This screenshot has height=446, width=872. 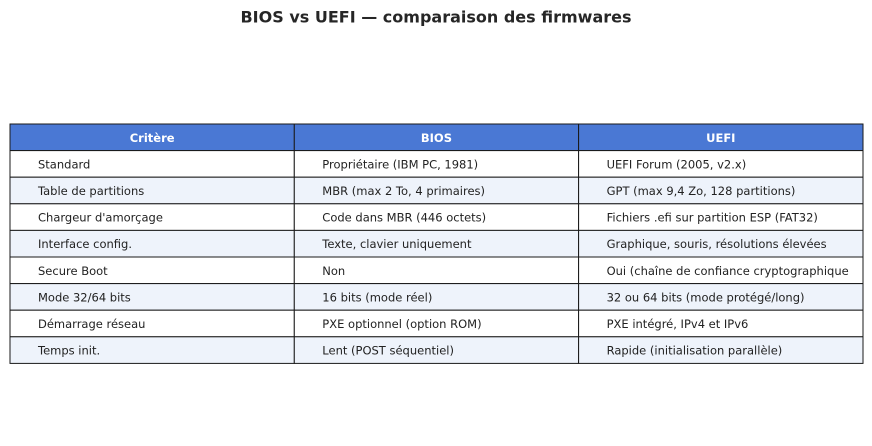 I want to click on cell-text: Table de partitions, so click(x=90, y=191).